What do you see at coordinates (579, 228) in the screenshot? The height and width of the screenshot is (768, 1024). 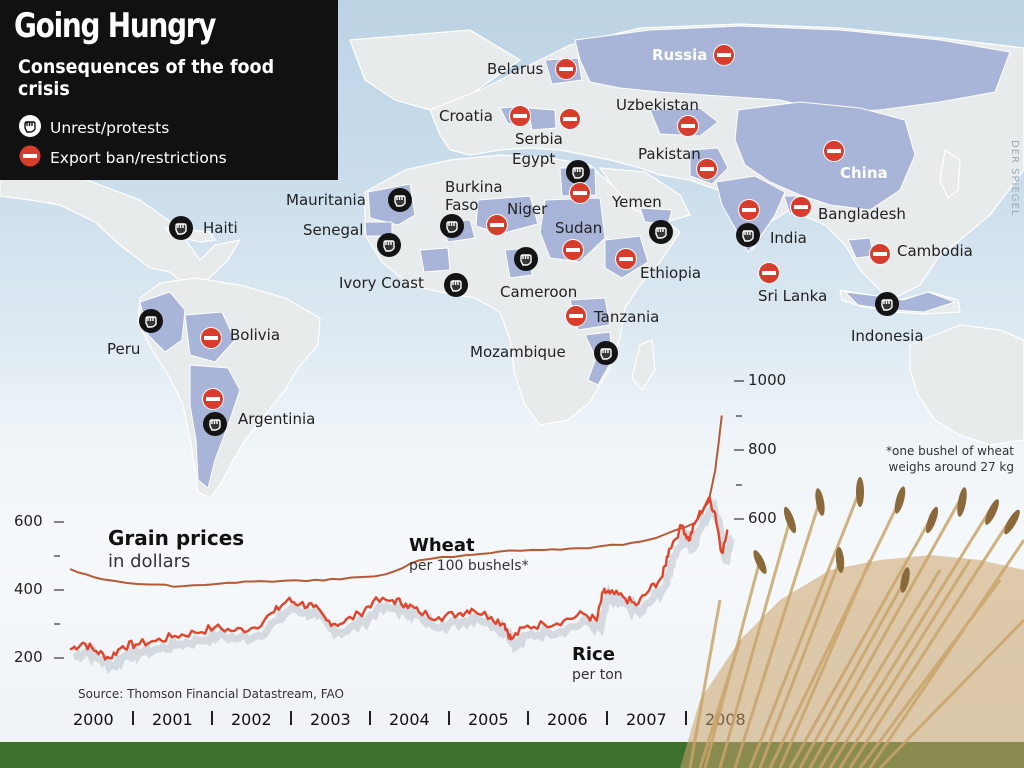 I see `country-label-sudan: Sudan` at bounding box center [579, 228].